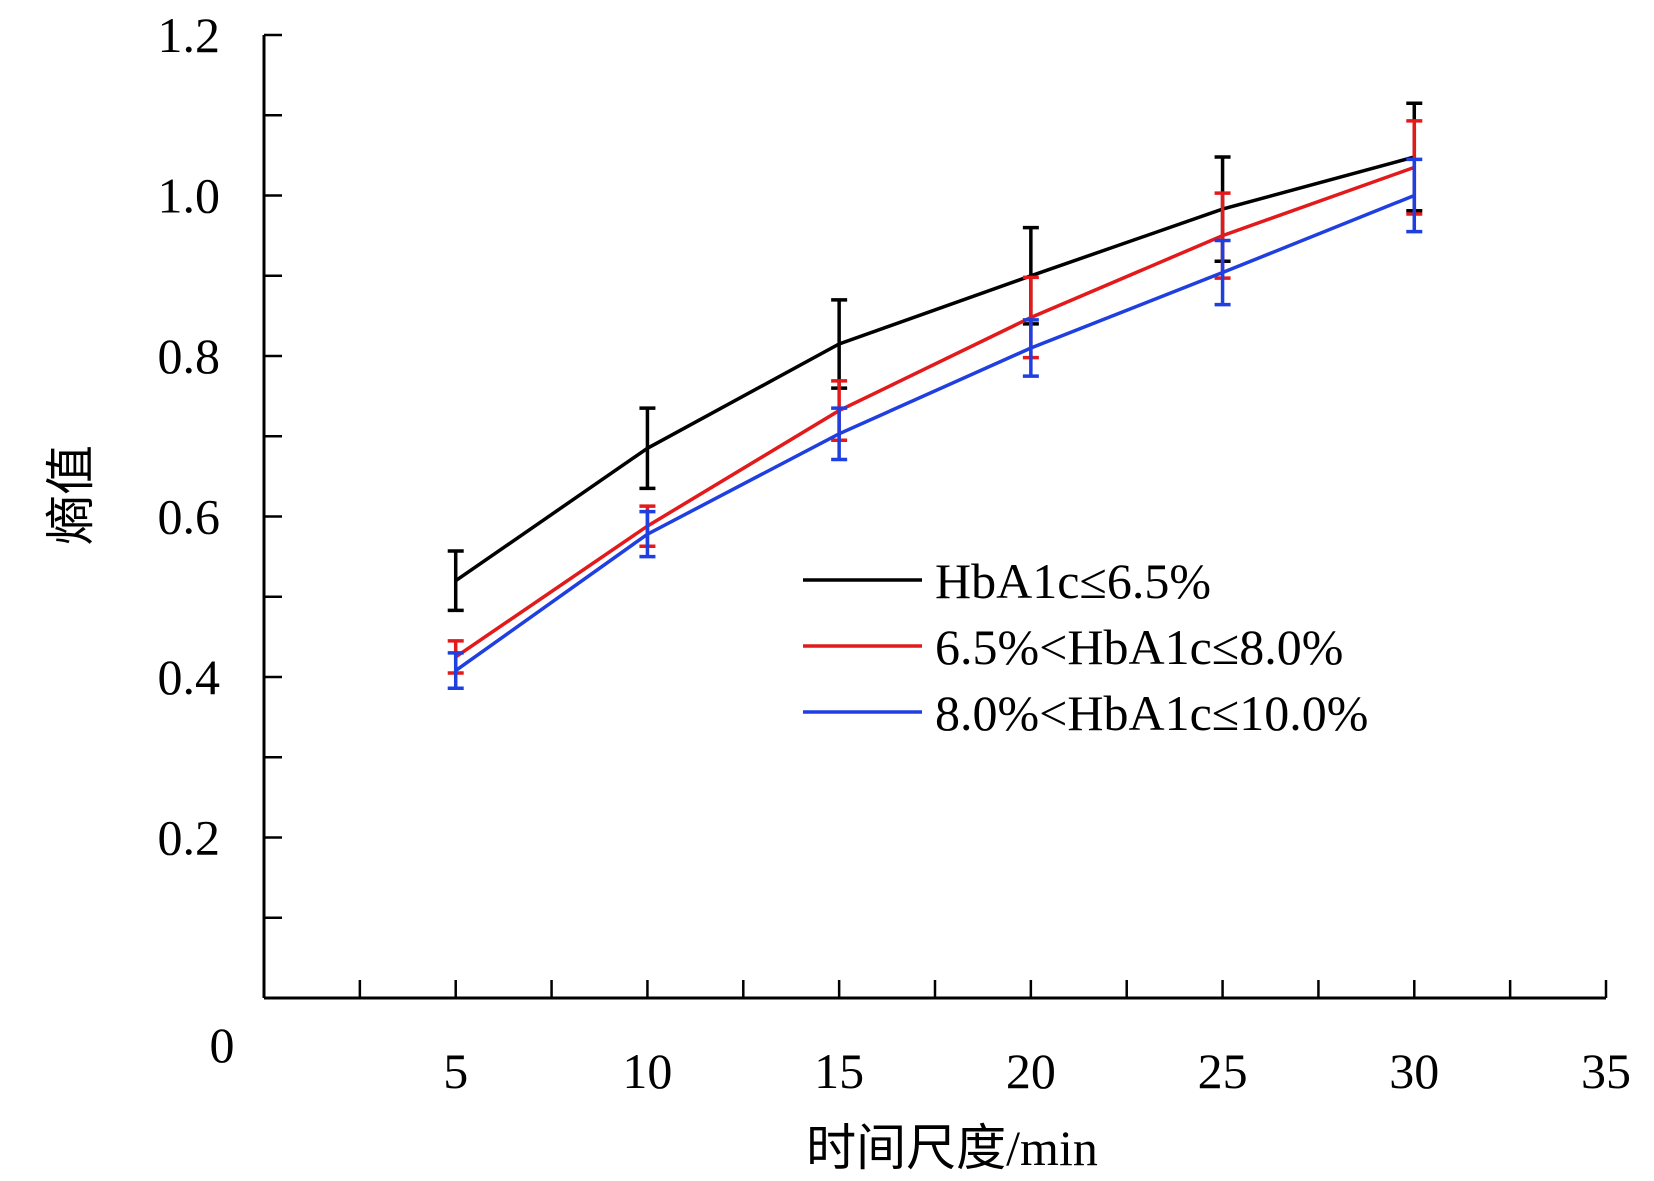  What do you see at coordinates (189, 35) in the screenshot?
I see `y-tick-label: 1.2` at bounding box center [189, 35].